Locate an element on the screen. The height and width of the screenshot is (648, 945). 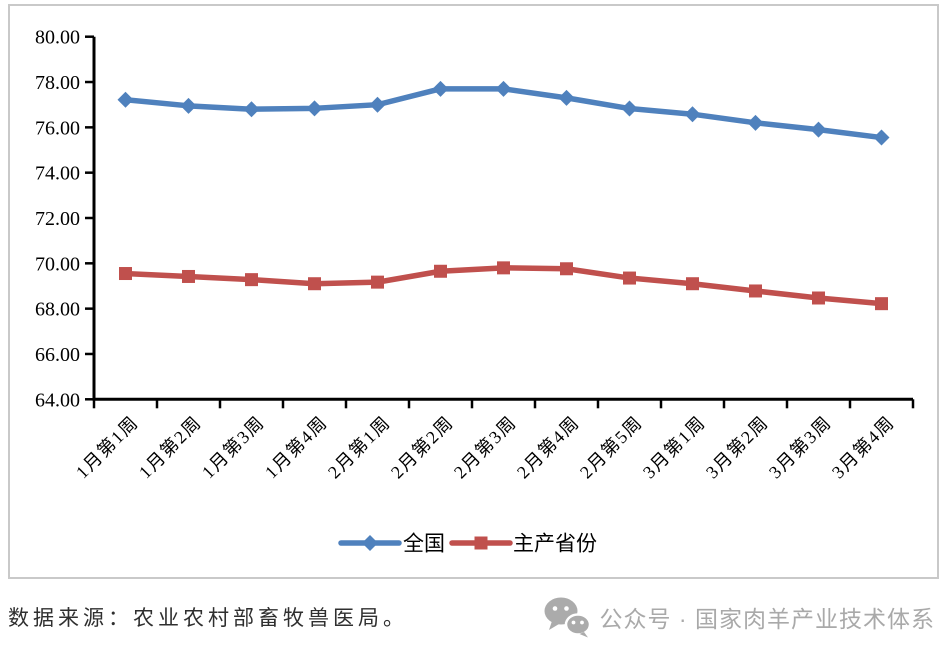
legend-item-national: 全国 is located at coordinates (391, 544).